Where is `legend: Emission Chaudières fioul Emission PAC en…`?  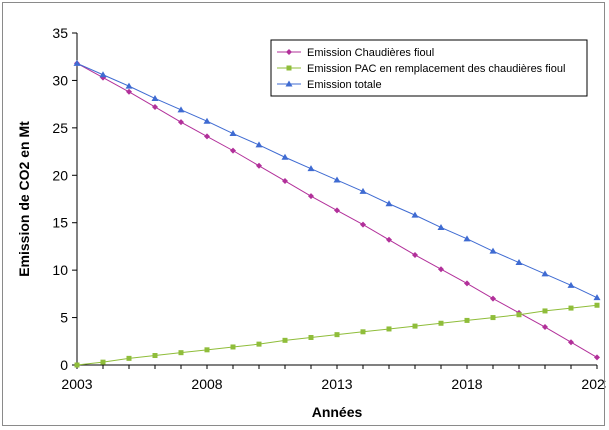 legend: Emission Chaudières fioul Emission PAC en… is located at coordinates (429, 68).